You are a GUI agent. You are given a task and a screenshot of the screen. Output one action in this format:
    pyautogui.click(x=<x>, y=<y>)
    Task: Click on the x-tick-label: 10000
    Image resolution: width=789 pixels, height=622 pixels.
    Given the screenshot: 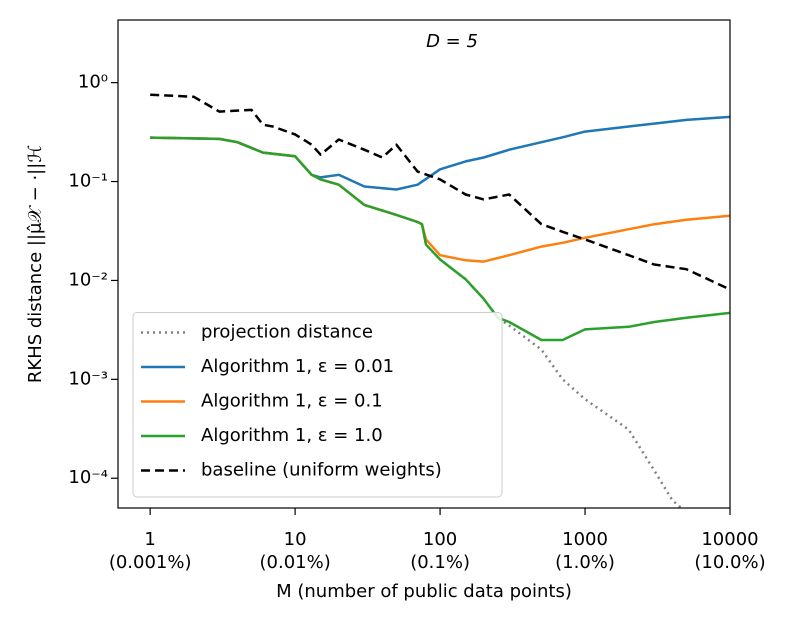 What is the action you would take?
    pyautogui.click(x=729, y=539)
    